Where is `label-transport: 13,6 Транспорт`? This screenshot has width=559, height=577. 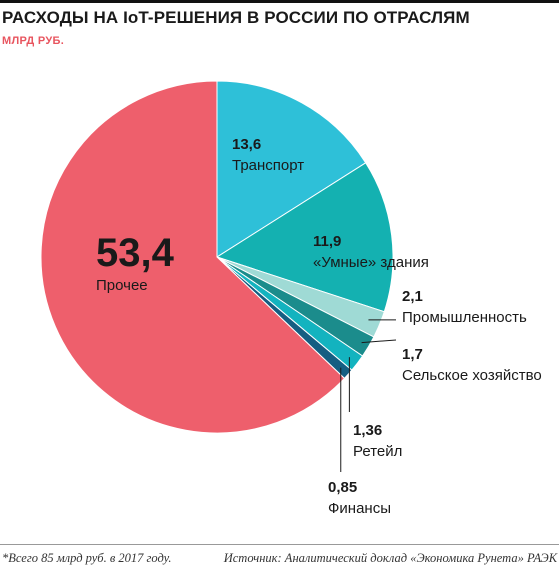 label-transport: 13,6 Транспорт is located at coordinates (268, 155).